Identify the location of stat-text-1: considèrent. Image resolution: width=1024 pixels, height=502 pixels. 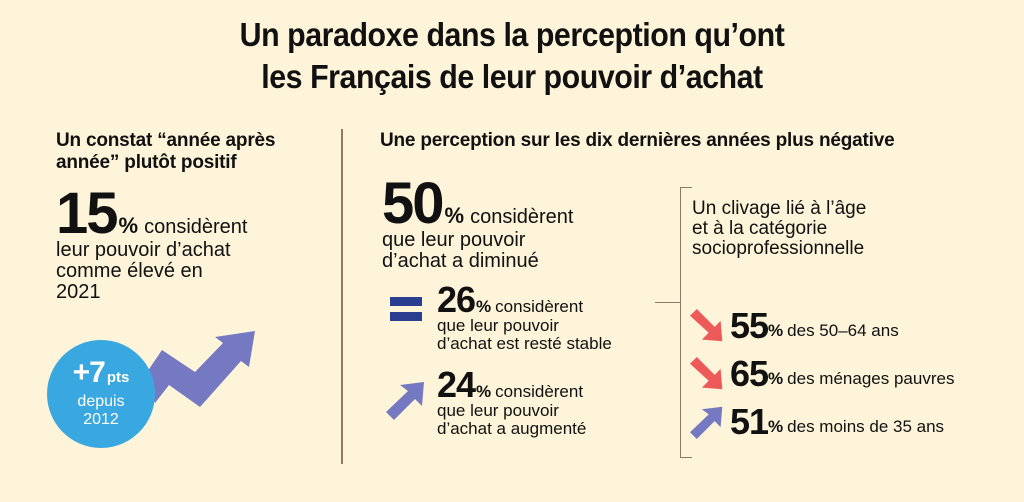
(196, 227).